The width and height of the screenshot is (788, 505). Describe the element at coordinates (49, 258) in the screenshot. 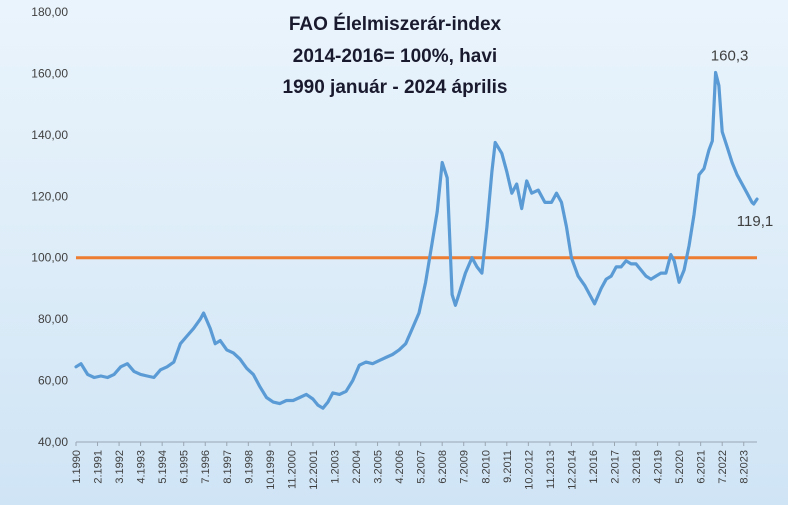

I see `y-tick-label: 100,00` at that location.